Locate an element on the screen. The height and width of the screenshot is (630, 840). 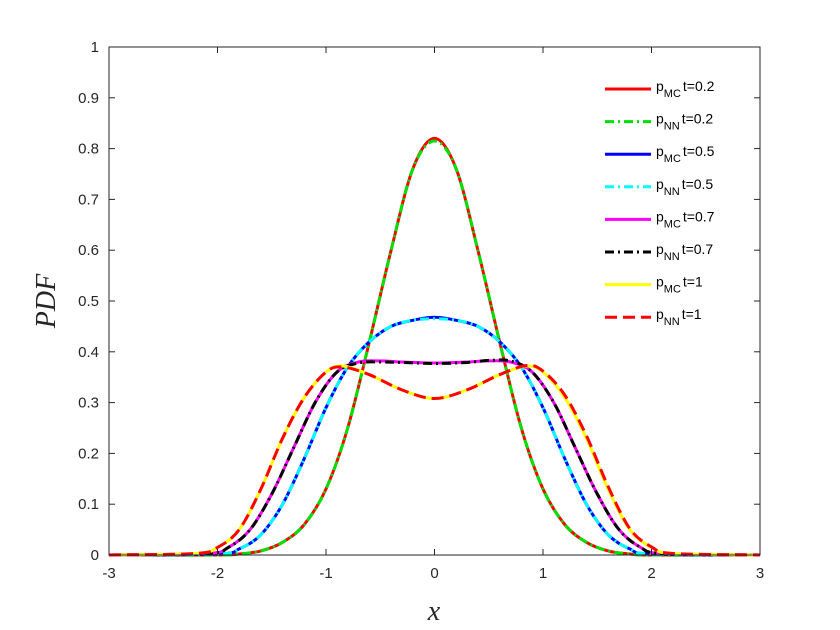
legend-entry-5: pMC t=0.7 is located at coordinates (685, 219).